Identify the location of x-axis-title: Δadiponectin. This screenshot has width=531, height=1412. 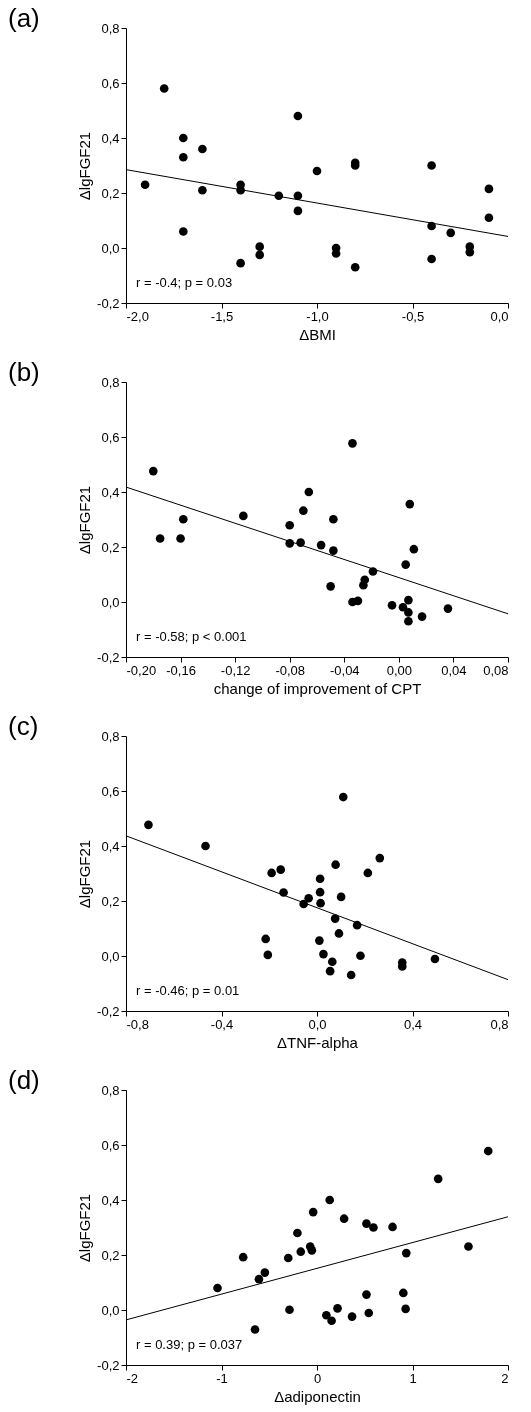
(317, 1396).